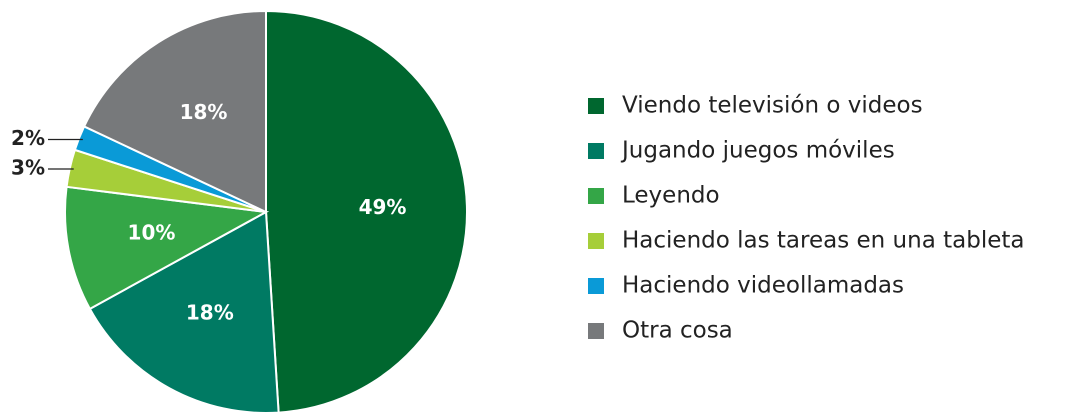 This screenshot has height=414, width=1074. I want to click on legend-label: Haciendo videollamadas, so click(763, 286).